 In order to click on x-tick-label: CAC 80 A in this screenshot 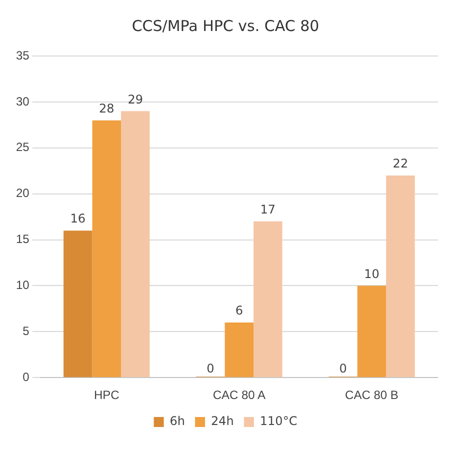, I will do `click(239, 395)`.